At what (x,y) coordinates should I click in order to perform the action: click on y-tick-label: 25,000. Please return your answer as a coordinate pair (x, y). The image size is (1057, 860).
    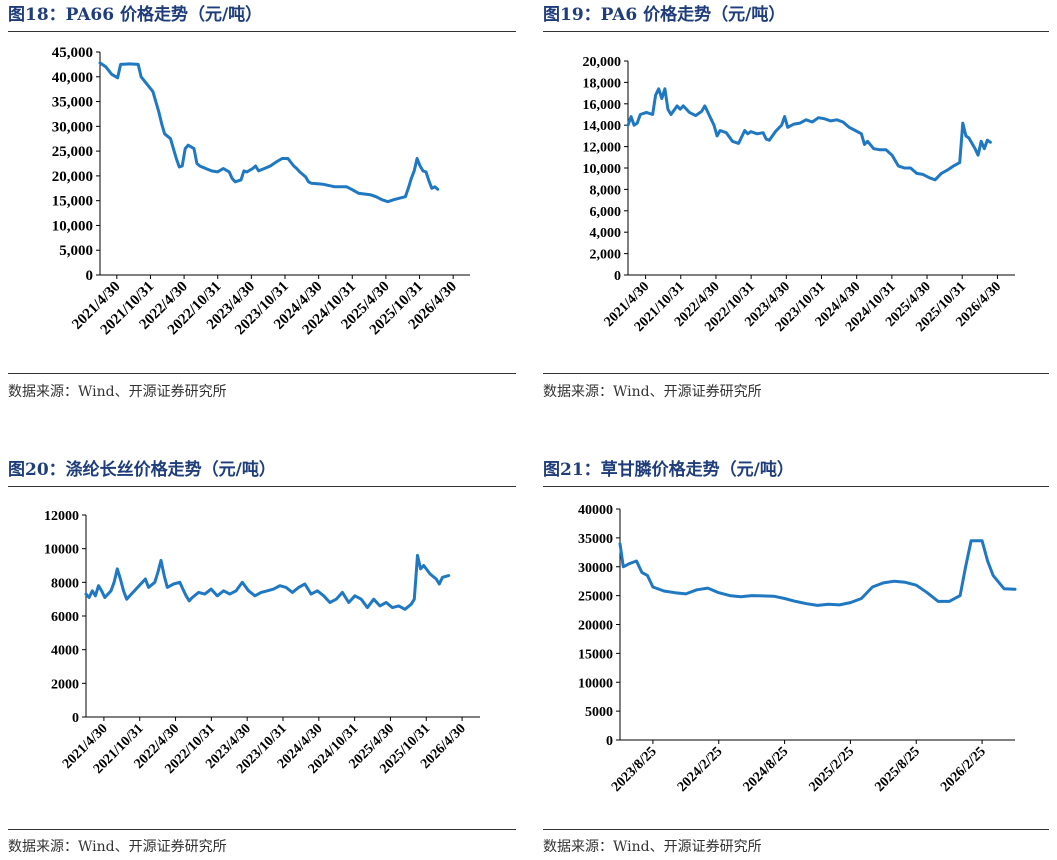
    Looking at the image, I should click on (72, 152).